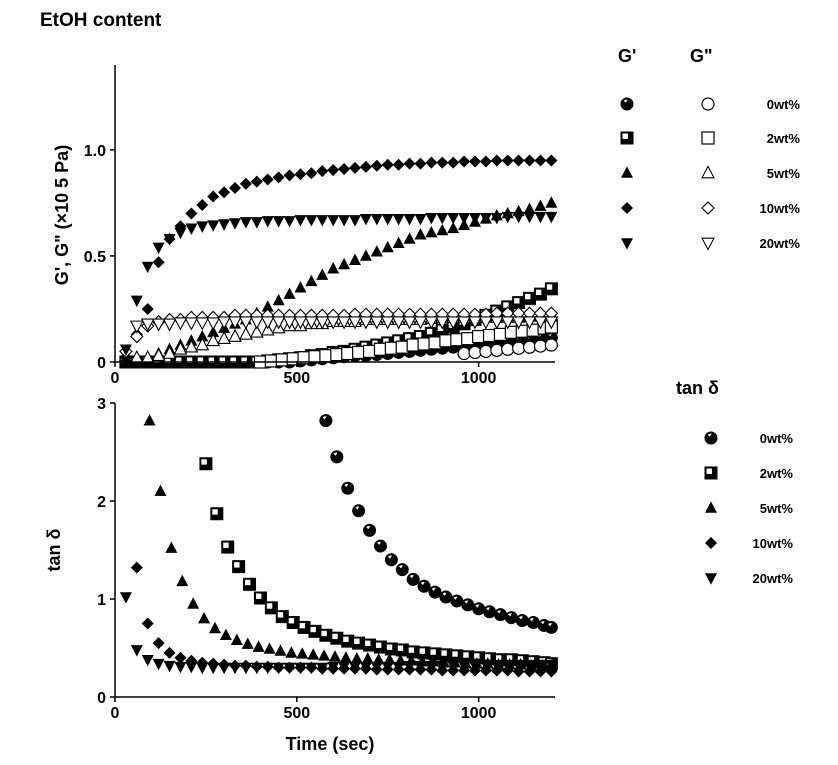 Image resolution: width=838 pixels, height=765 pixels. What do you see at coordinates (438, 524) in the screenshot?
I see `bottom-series-0wtpct` at bounding box center [438, 524].